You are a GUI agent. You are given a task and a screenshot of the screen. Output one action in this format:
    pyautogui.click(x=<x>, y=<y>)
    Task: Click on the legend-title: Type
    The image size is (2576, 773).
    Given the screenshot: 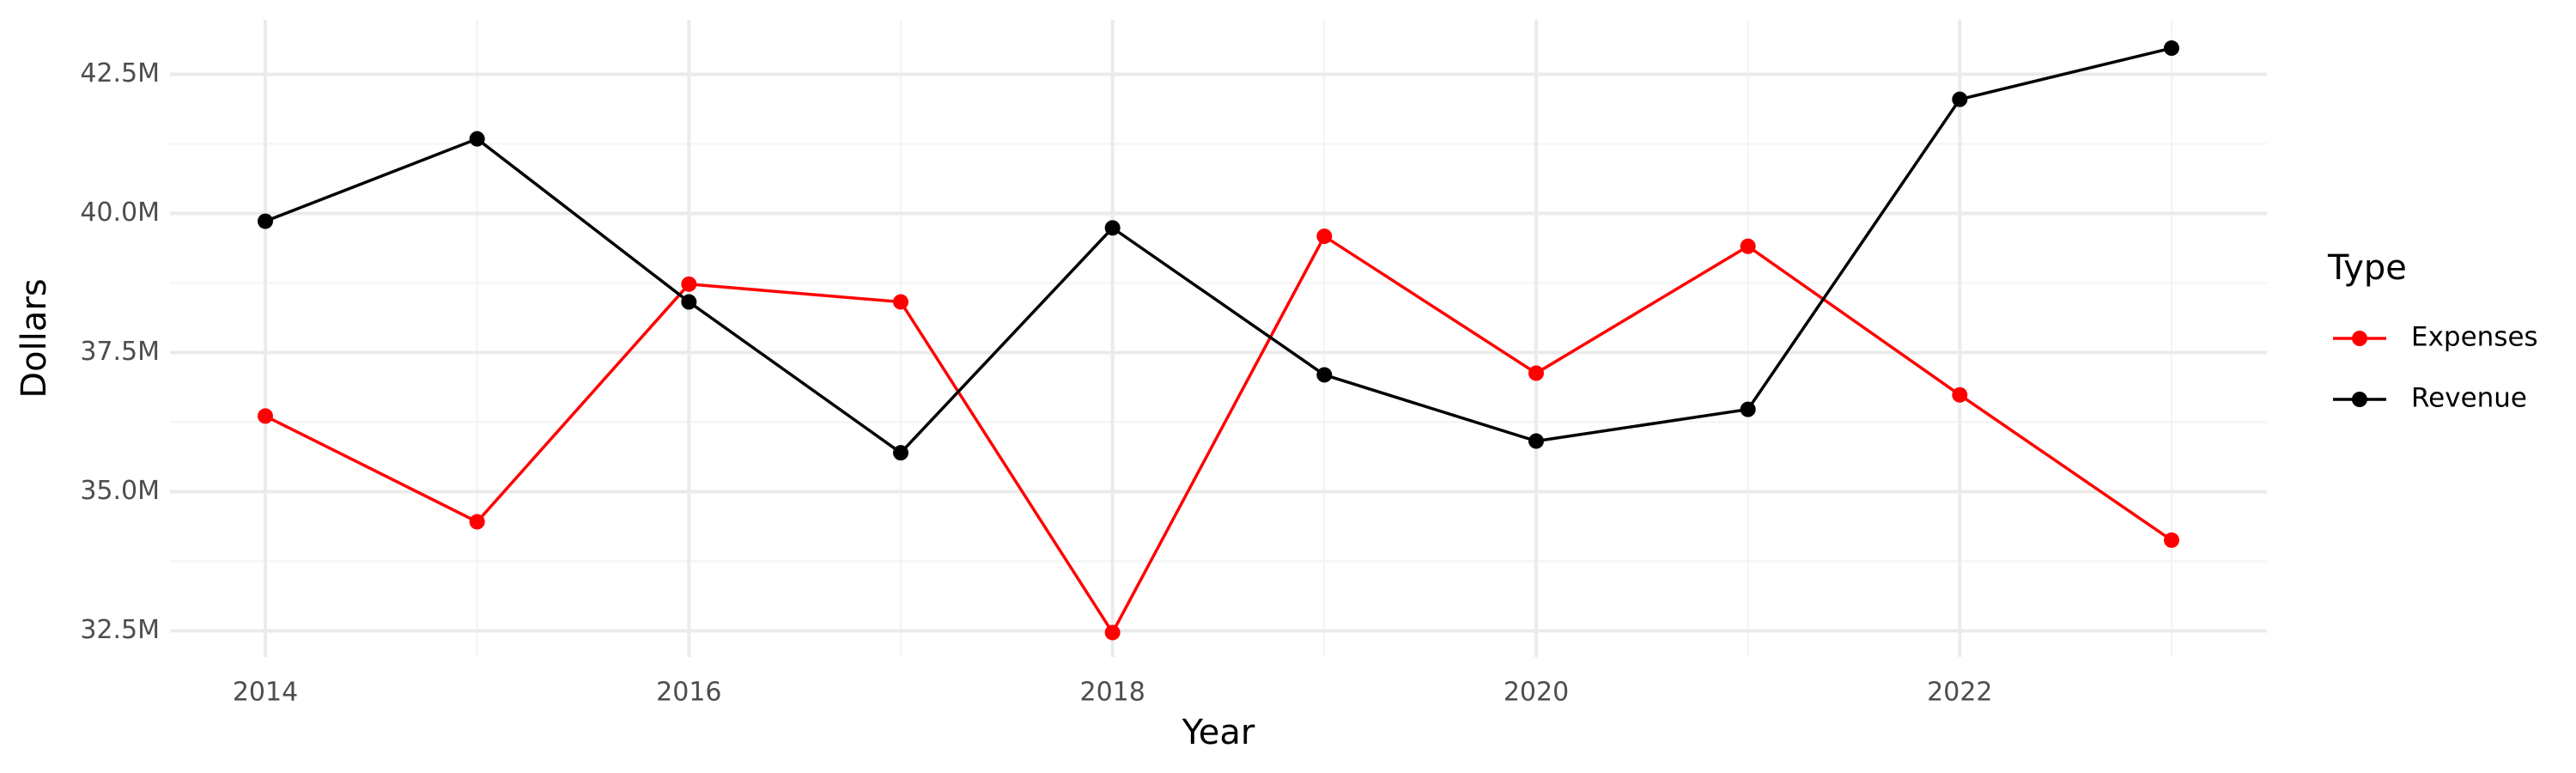 What is the action you would take?
    pyautogui.click(x=2367, y=268)
    